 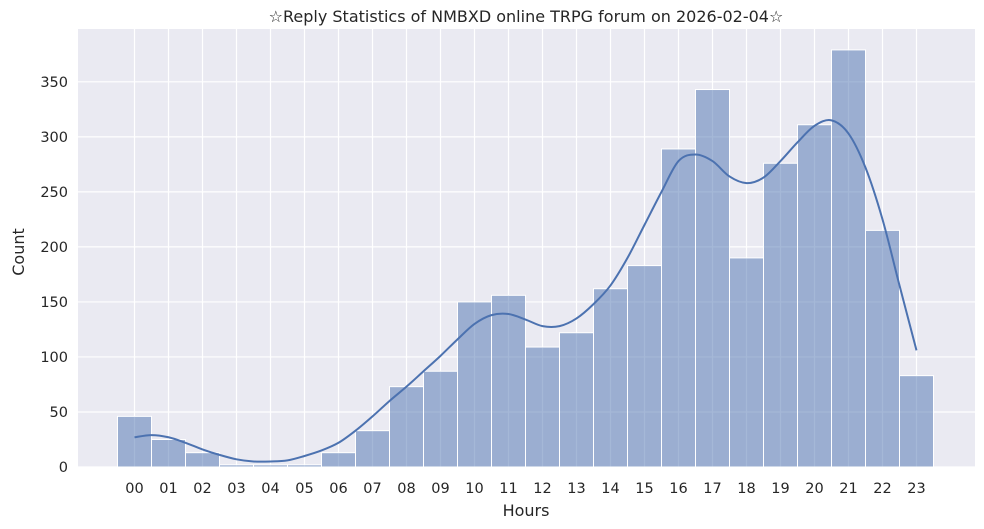 What do you see at coordinates (338, 489) in the screenshot?
I see `x-tick-label: 06` at bounding box center [338, 489].